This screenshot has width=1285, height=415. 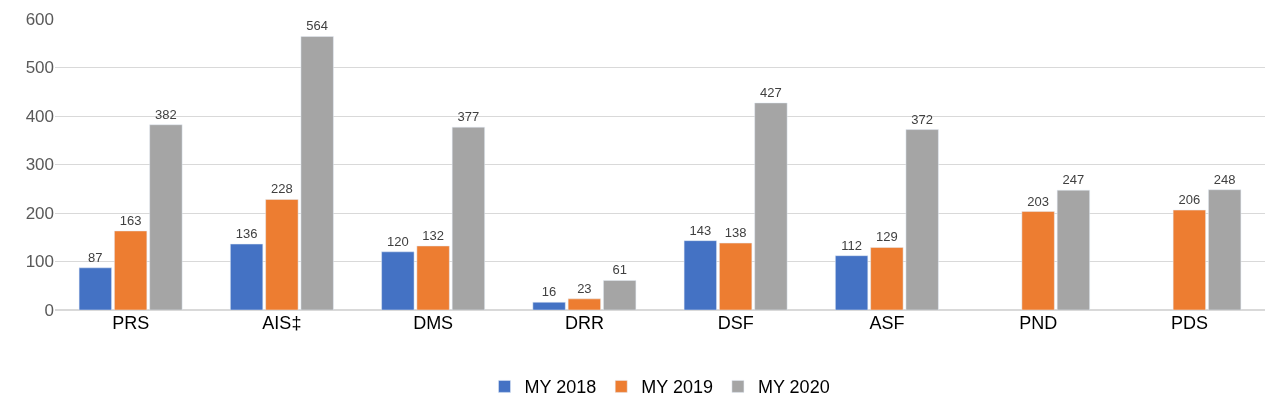 What do you see at coordinates (246, 234) in the screenshot?
I see `data-label: 136` at bounding box center [246, 234].